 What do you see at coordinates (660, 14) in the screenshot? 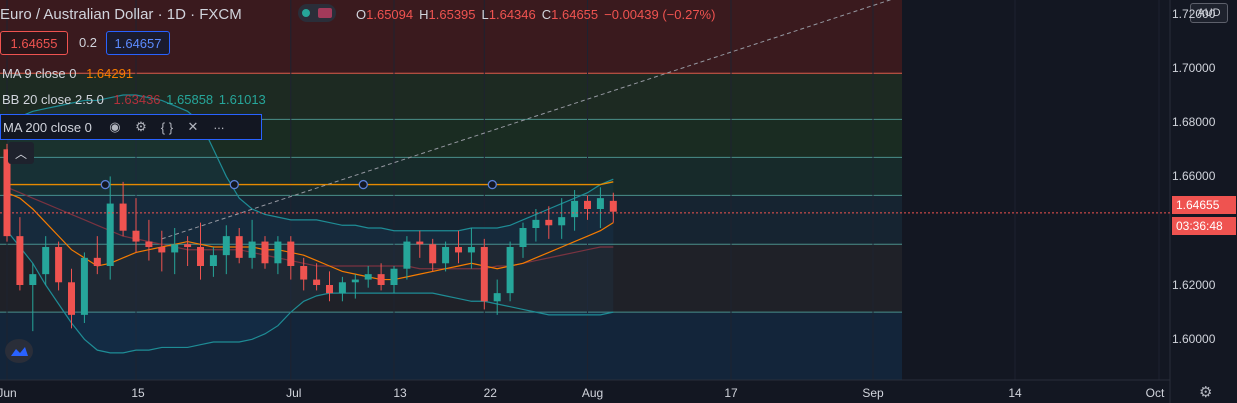
I see `ohlc-value-4: −0.00439 (−0.27%)` at bounding box center [660, 14].